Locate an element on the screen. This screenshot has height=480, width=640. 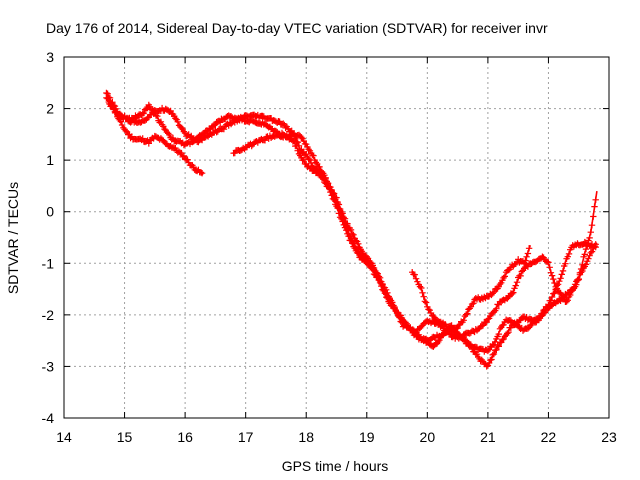
y-tick-label: -1 is located at coordinates (48, 263).